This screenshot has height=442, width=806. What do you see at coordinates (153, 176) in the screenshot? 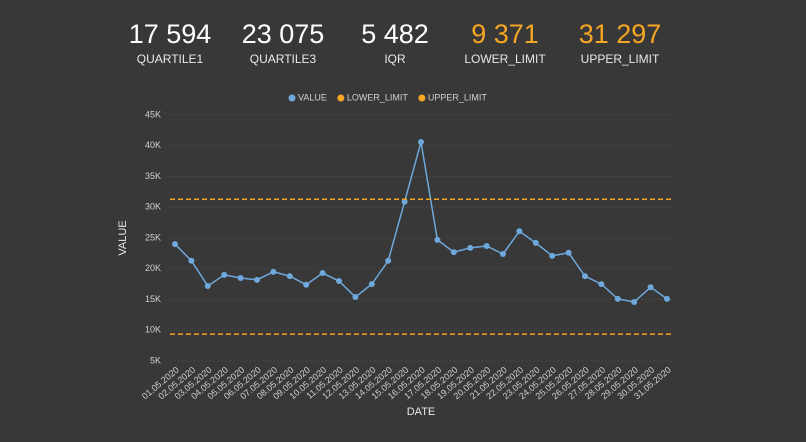
I see `y-tick-label: 35K` at bounding box center [153, 176].